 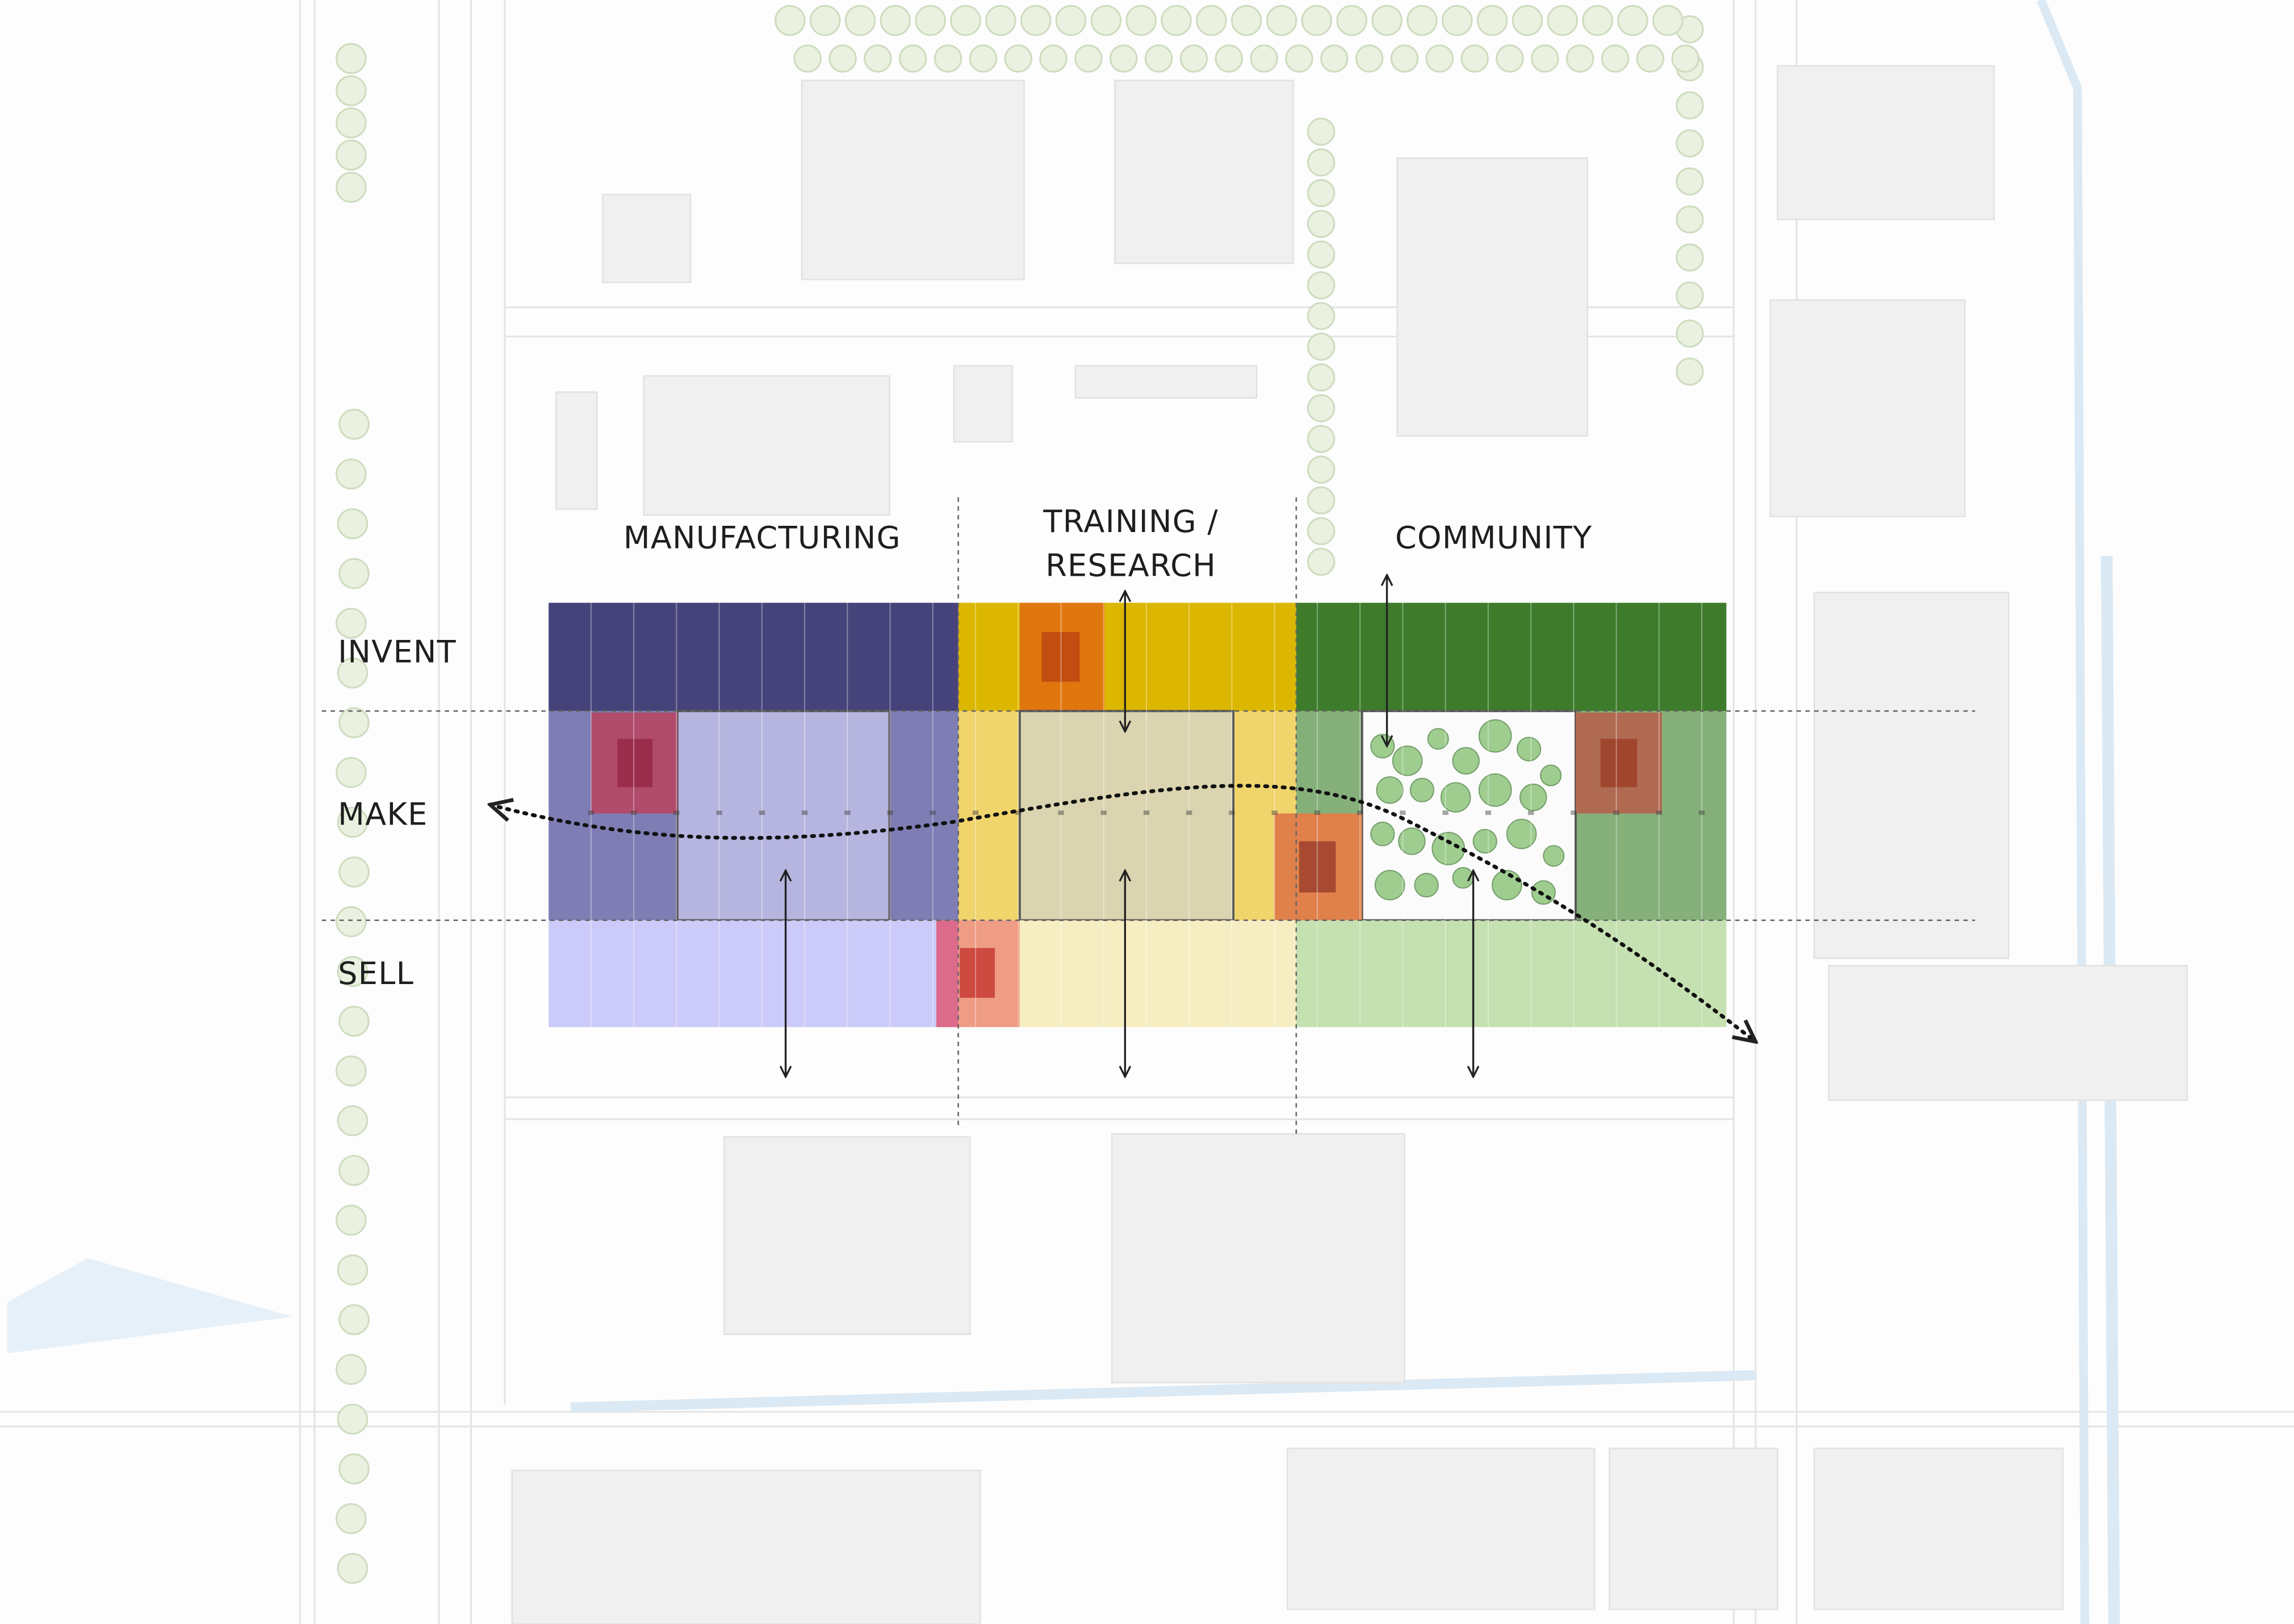 What do you see at coordinates (383, 814) in the screenshot?
I see `row-label: MAKE` at bounding box center [383, 814].